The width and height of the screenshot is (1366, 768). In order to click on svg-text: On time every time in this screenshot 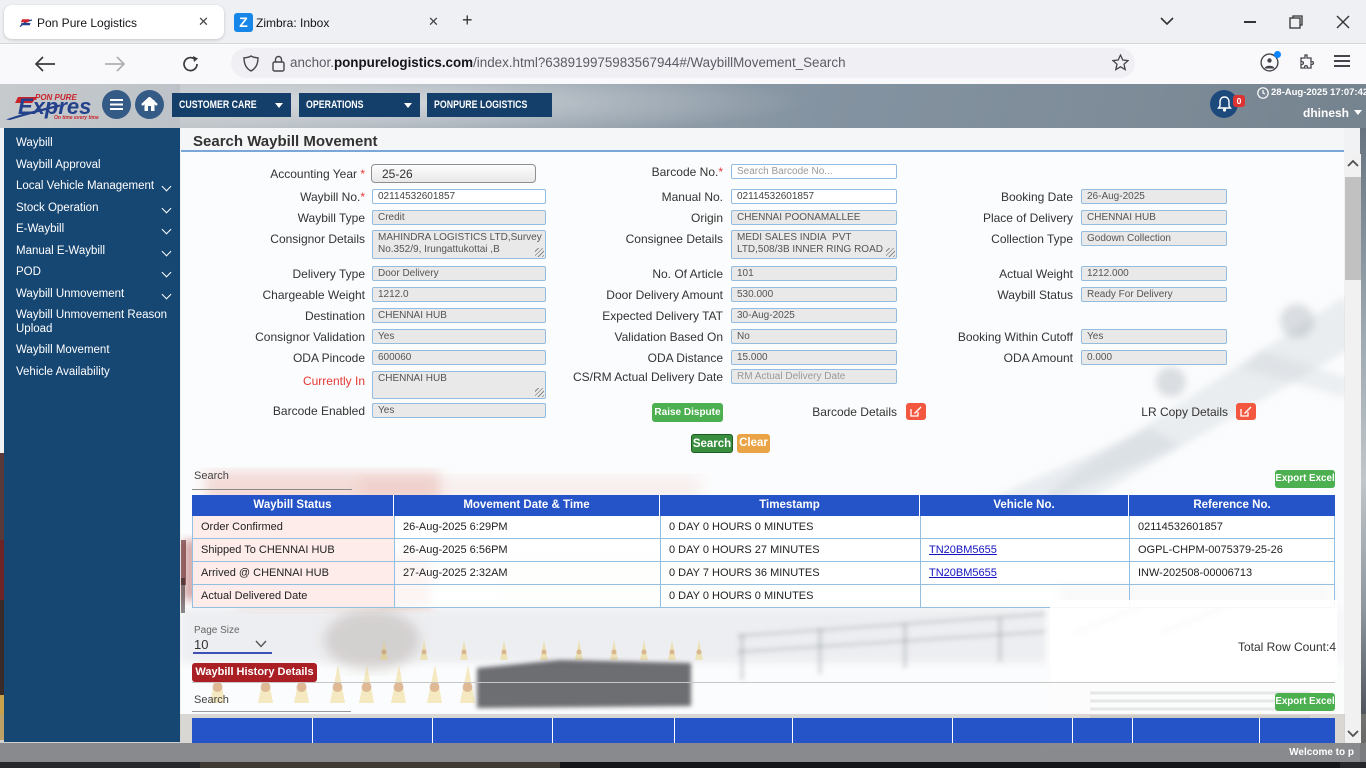, I will do `click(76, 118)`.